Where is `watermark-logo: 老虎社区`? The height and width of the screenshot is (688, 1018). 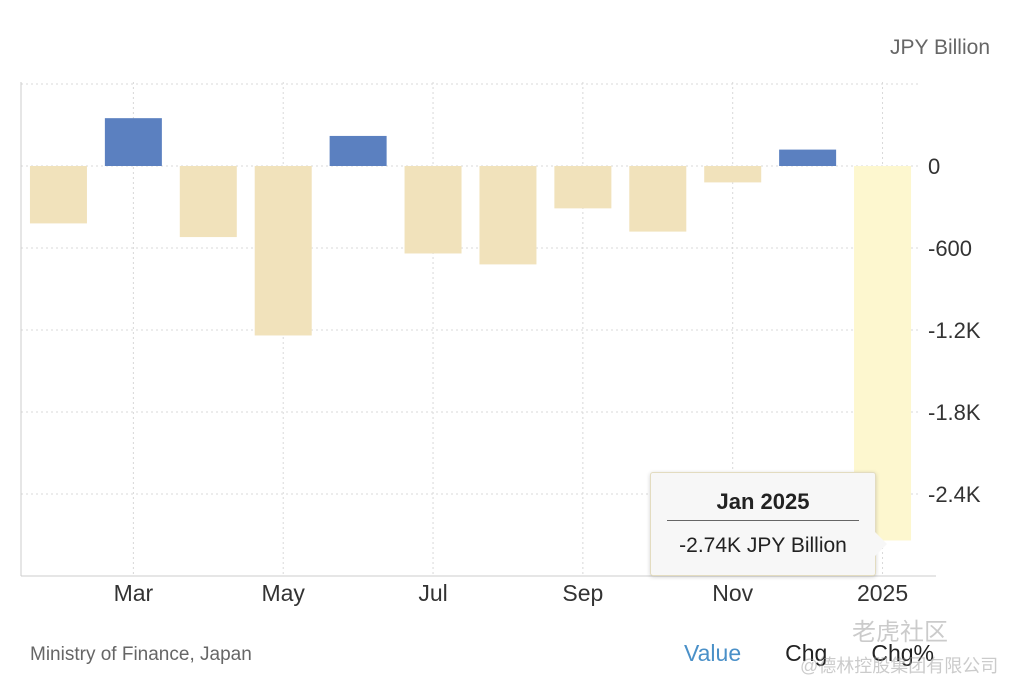 watermark-logo: 老虎社区 is located at coordinates (900, 632).